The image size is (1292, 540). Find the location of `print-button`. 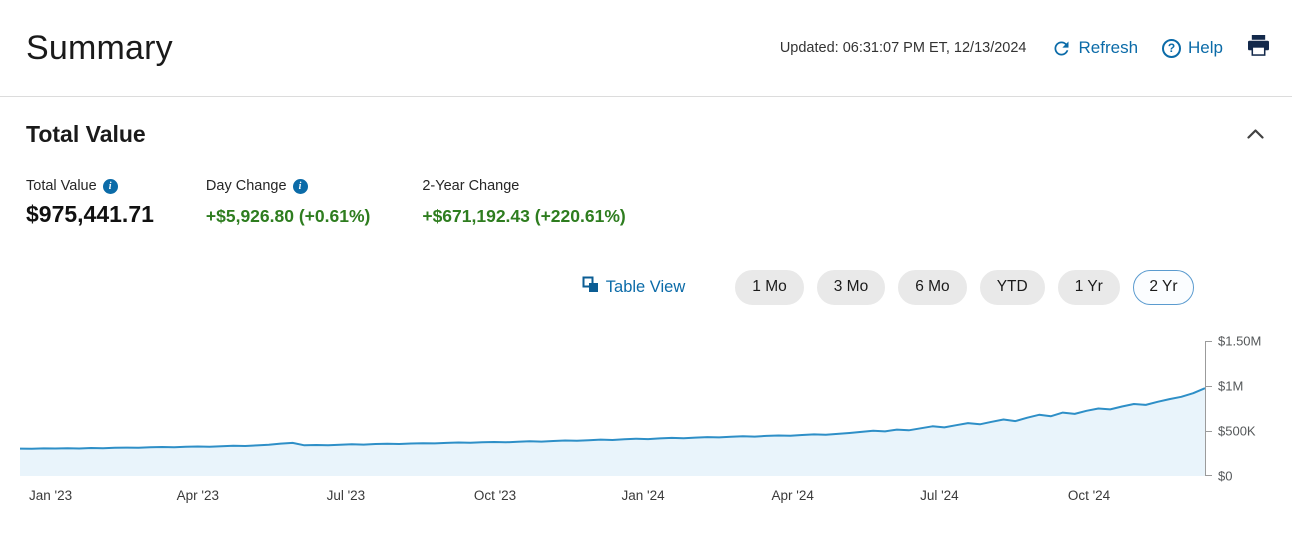

print-button is located at coordinates (1258, 48).